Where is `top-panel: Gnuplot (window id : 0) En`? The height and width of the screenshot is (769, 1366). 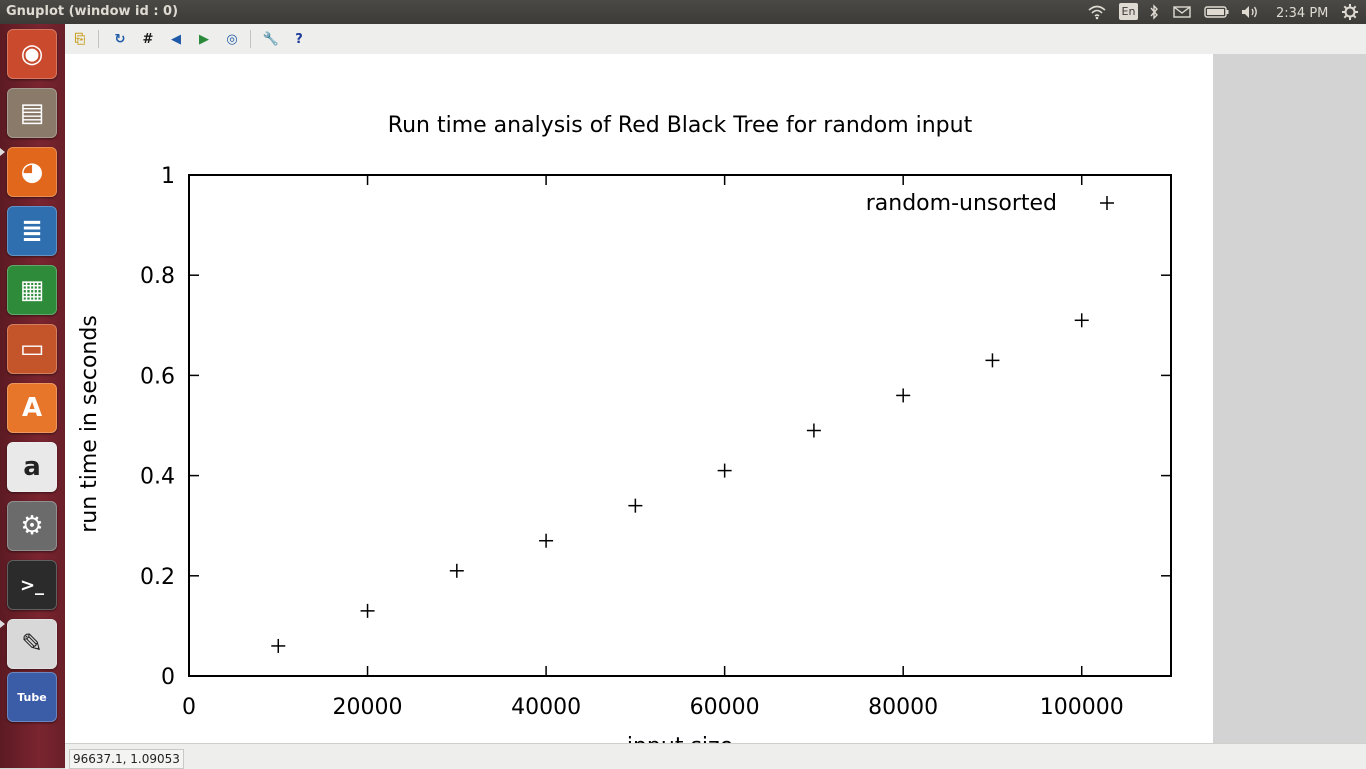 top-panel: Gnuplot (window id : 0) En is located at coordinates (683, 12).